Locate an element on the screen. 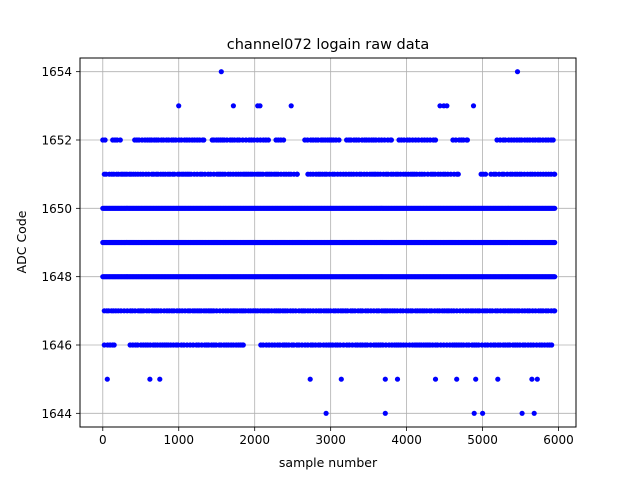 This screenshot has height=484, width=640. x-tick-label: 2000 is located at coordinates (254, 440).